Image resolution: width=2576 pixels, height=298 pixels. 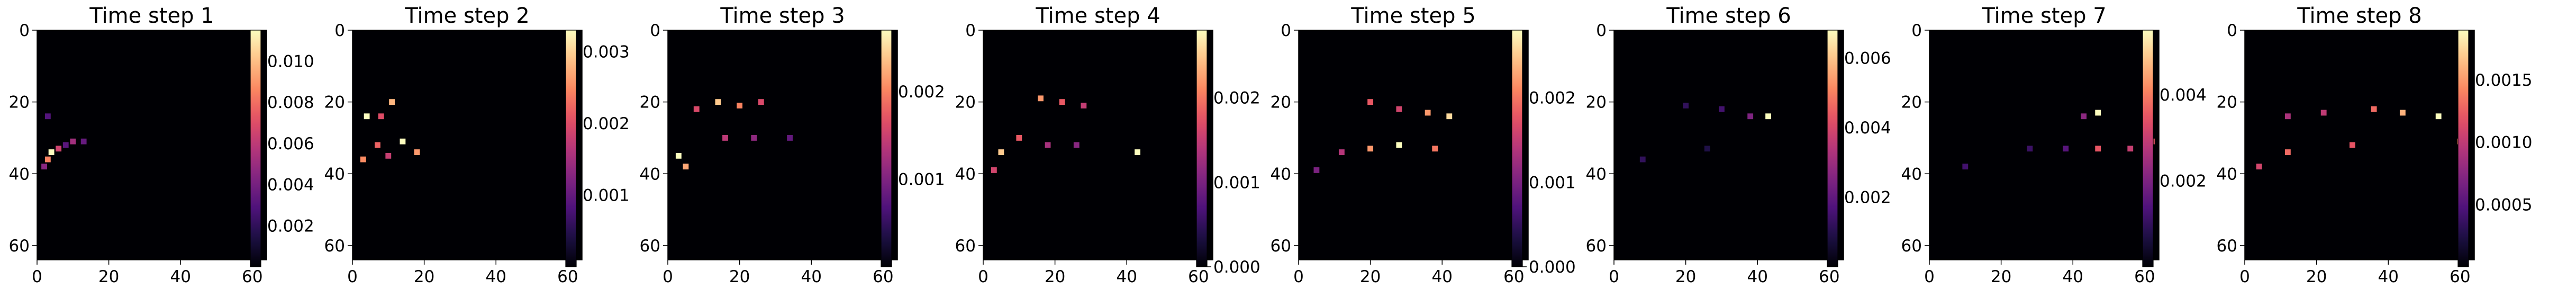 What do you see at coordinates (2503, 80) in the screenshot?
I see `colorbar-tick-label: 0.0015` at bounding box center [2503, 80].